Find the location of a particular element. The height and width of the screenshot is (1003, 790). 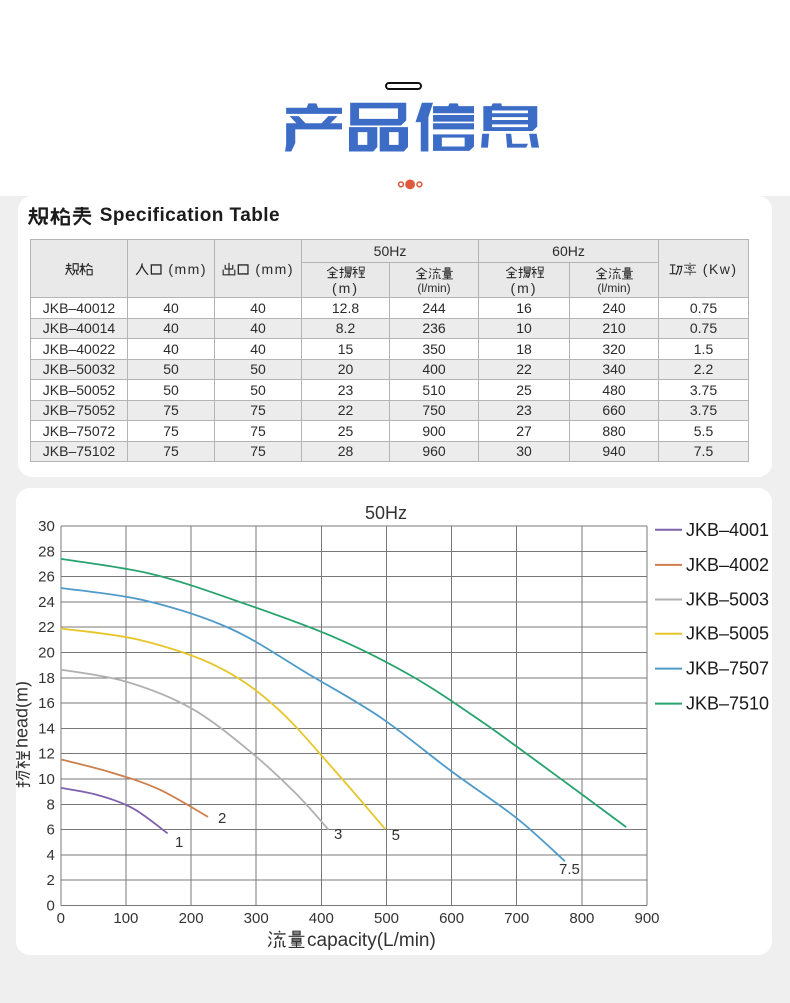

svg-text: 100 is located at coordinates (125, 918).